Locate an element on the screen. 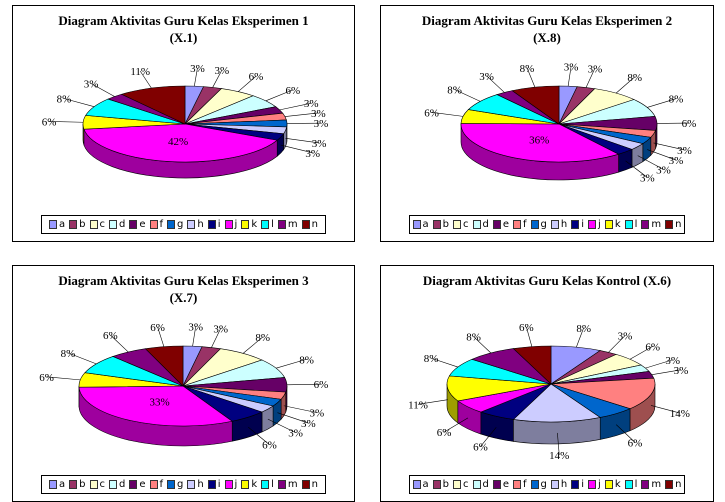  legend-label: b is located at coordinates (82, 484).